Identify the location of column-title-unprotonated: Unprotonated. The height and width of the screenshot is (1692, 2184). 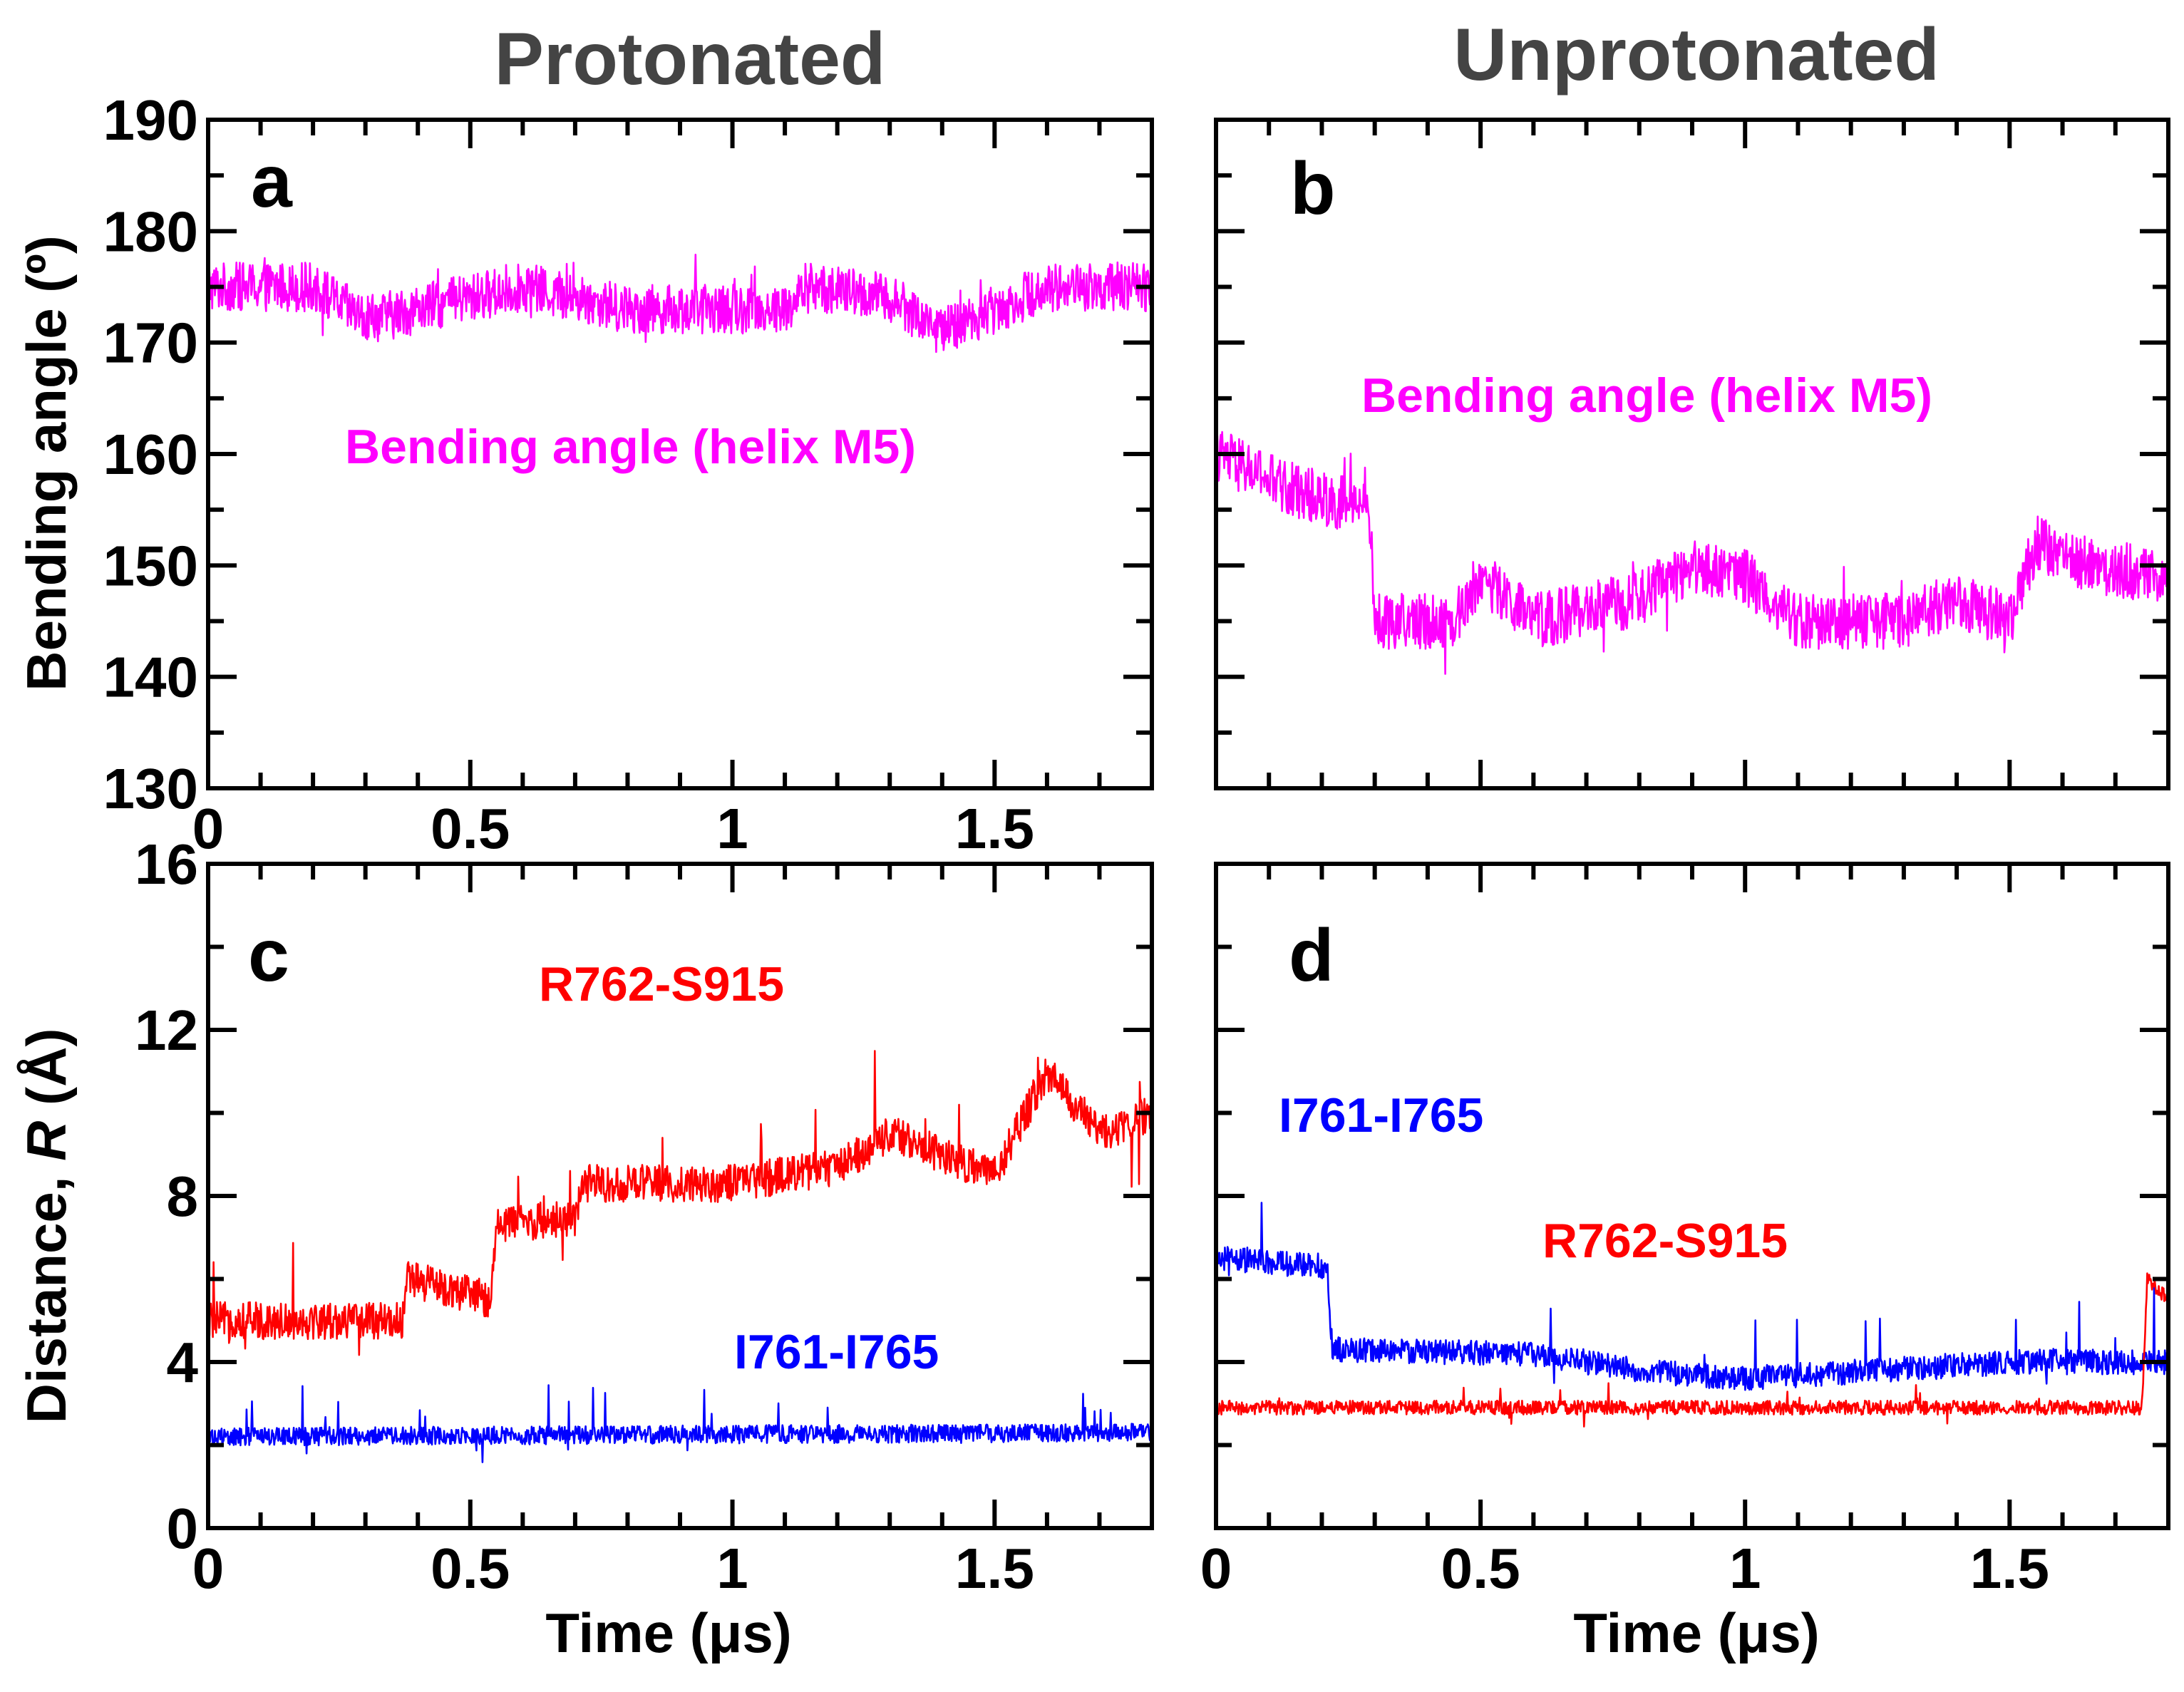
(1696, 55).